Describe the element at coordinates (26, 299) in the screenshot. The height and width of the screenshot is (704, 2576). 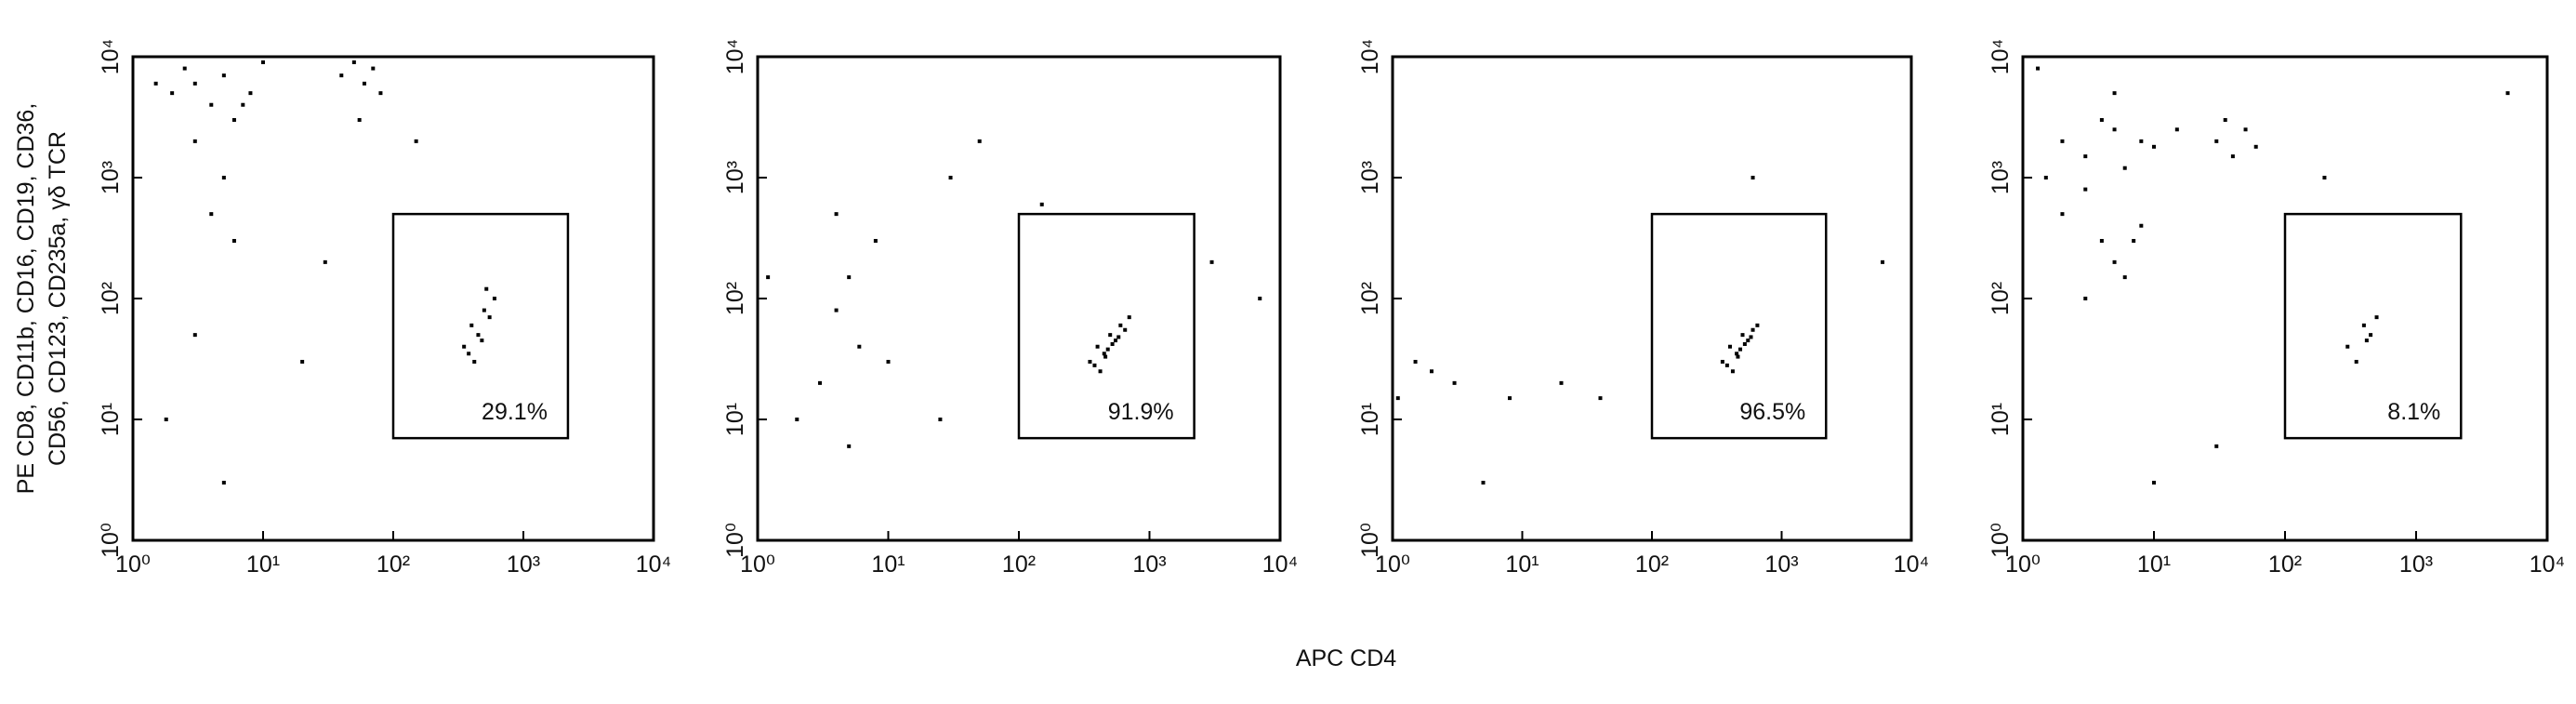
I see `y-axis-label: PE CD8, CD11b, CD16, CD19, CD36,` at that location.